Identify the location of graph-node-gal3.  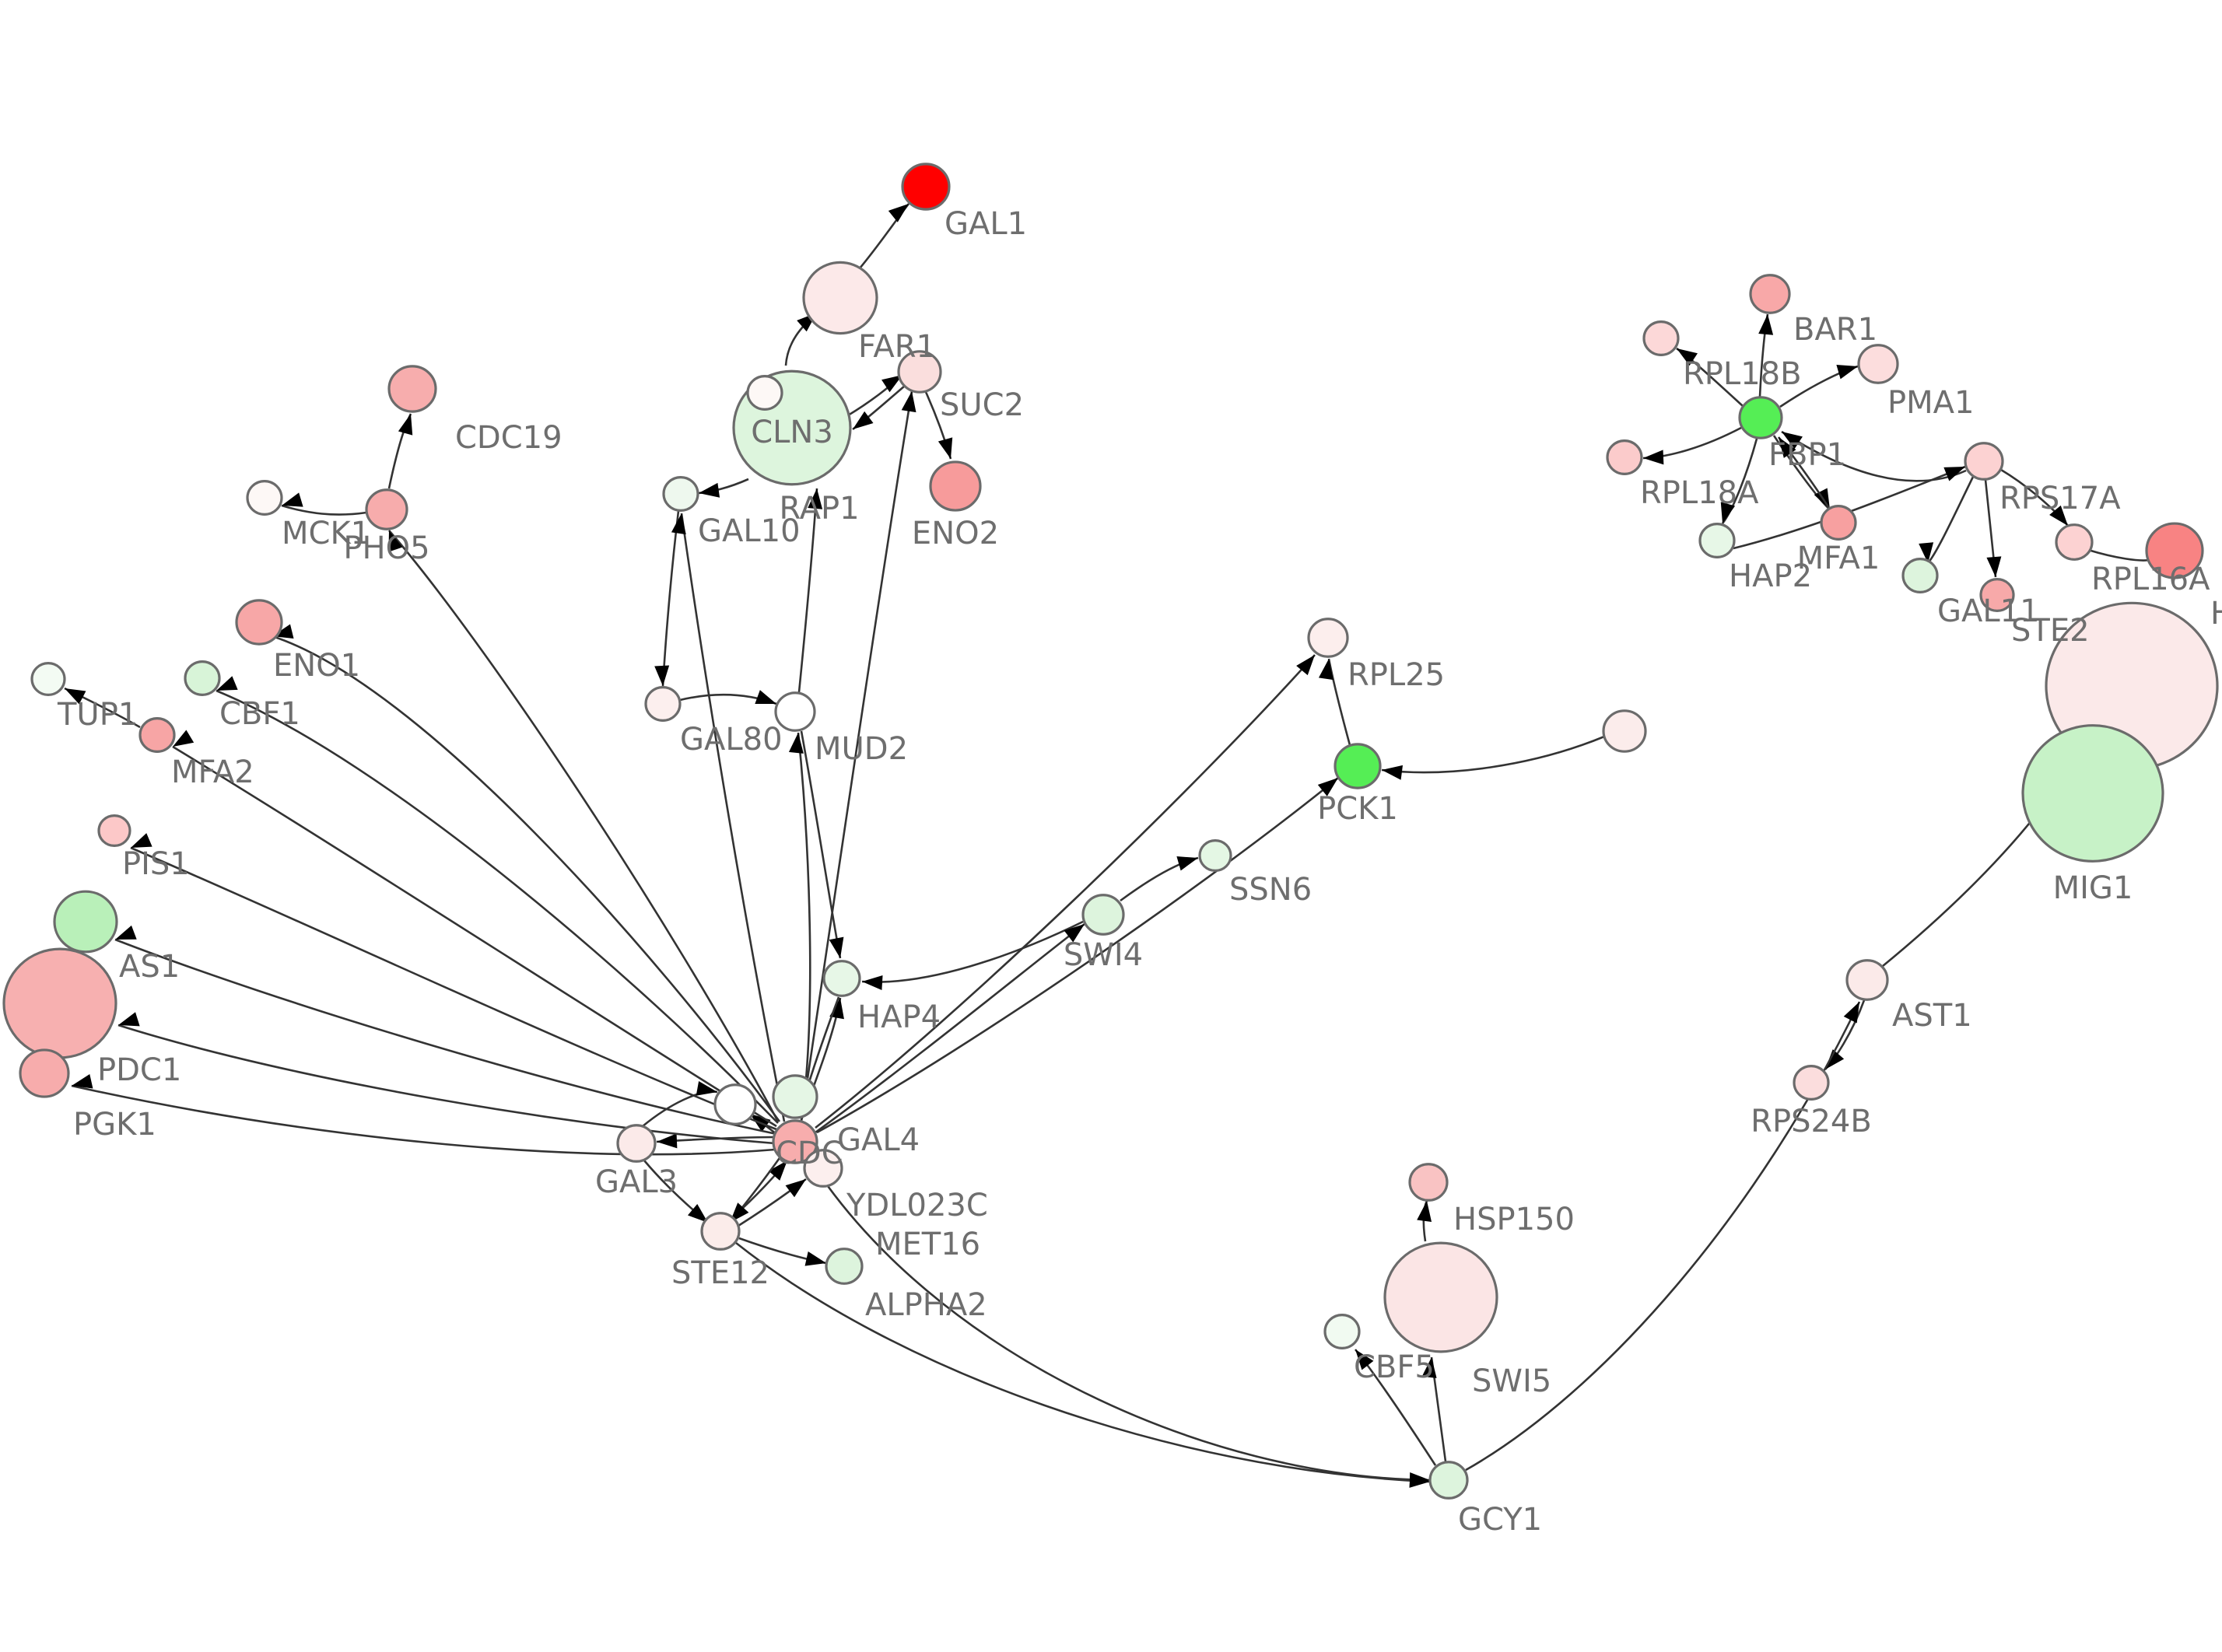
(636, 1143).